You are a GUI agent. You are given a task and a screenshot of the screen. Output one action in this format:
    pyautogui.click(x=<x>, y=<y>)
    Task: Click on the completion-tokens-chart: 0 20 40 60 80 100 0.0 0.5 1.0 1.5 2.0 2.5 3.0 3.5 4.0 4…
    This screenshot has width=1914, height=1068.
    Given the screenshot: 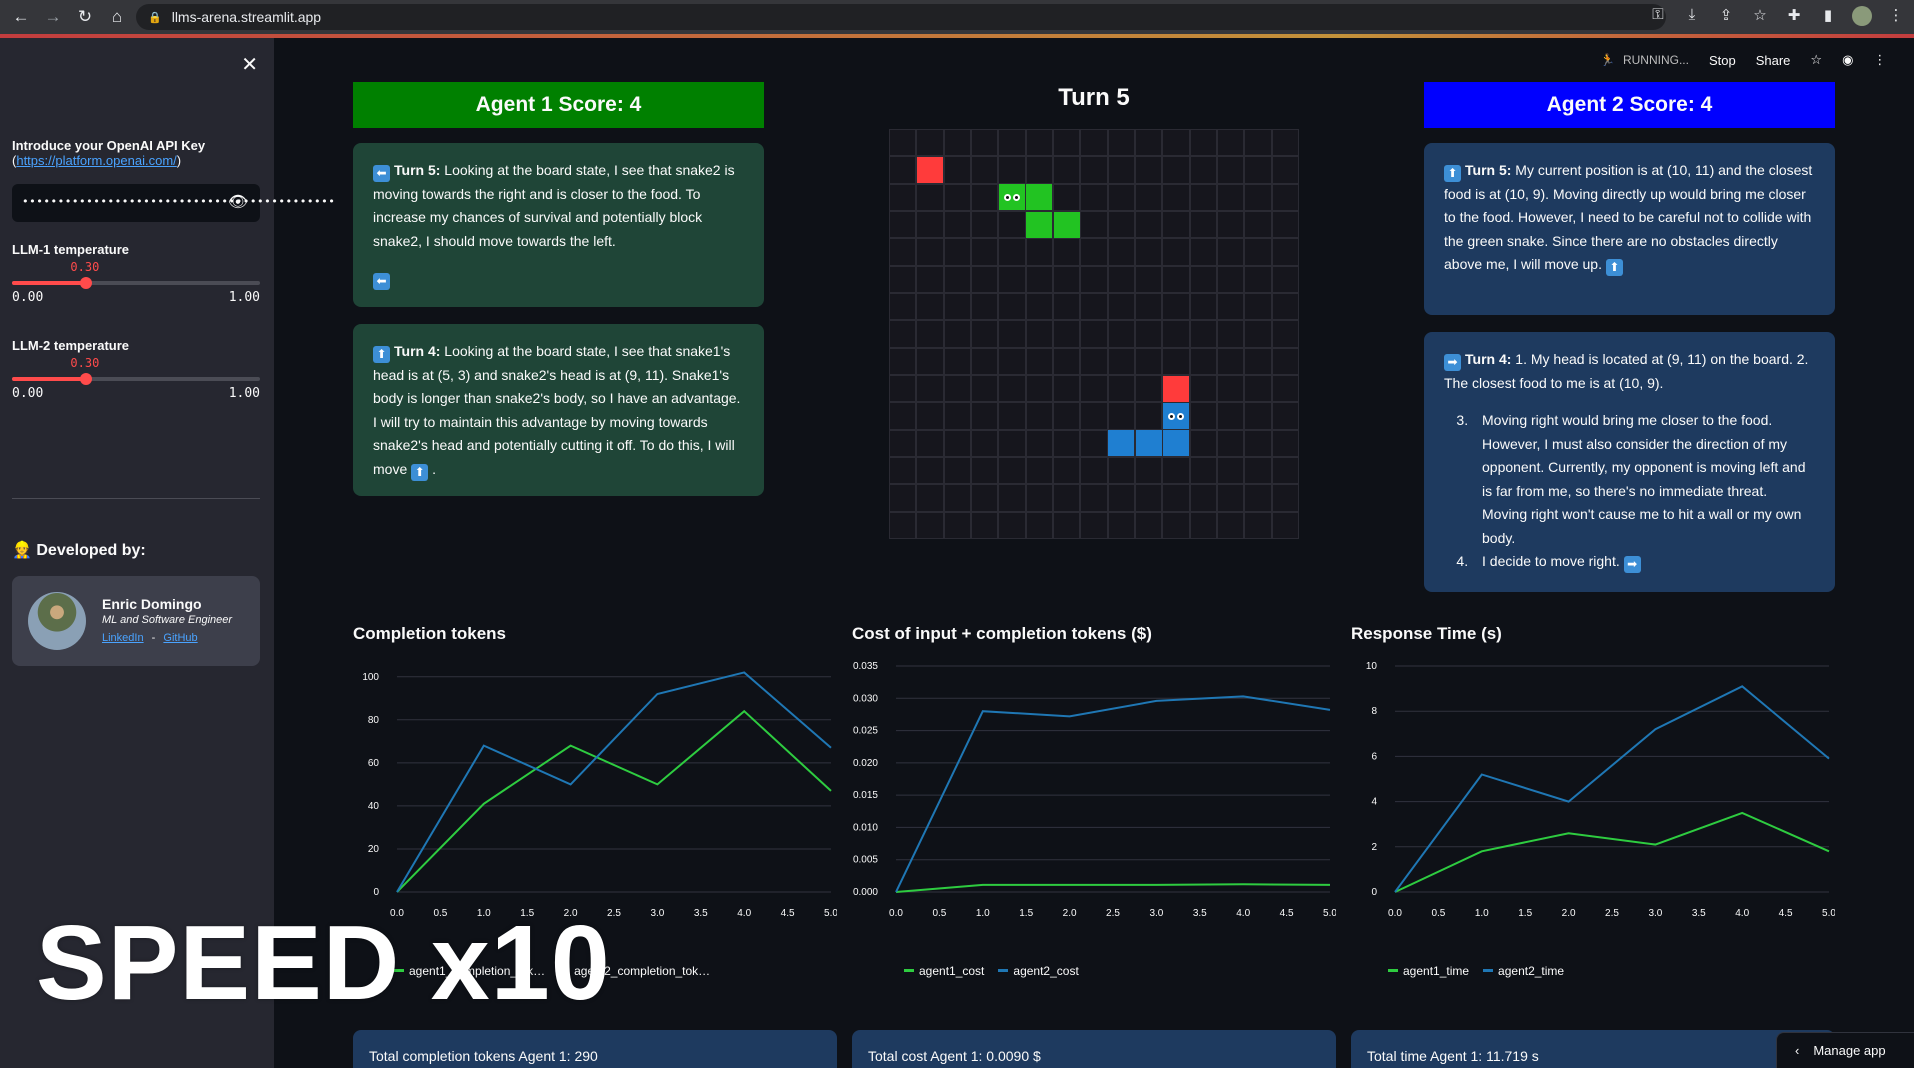 What is the action you would take?
    pyautogui.click(x=595, y=797)
    